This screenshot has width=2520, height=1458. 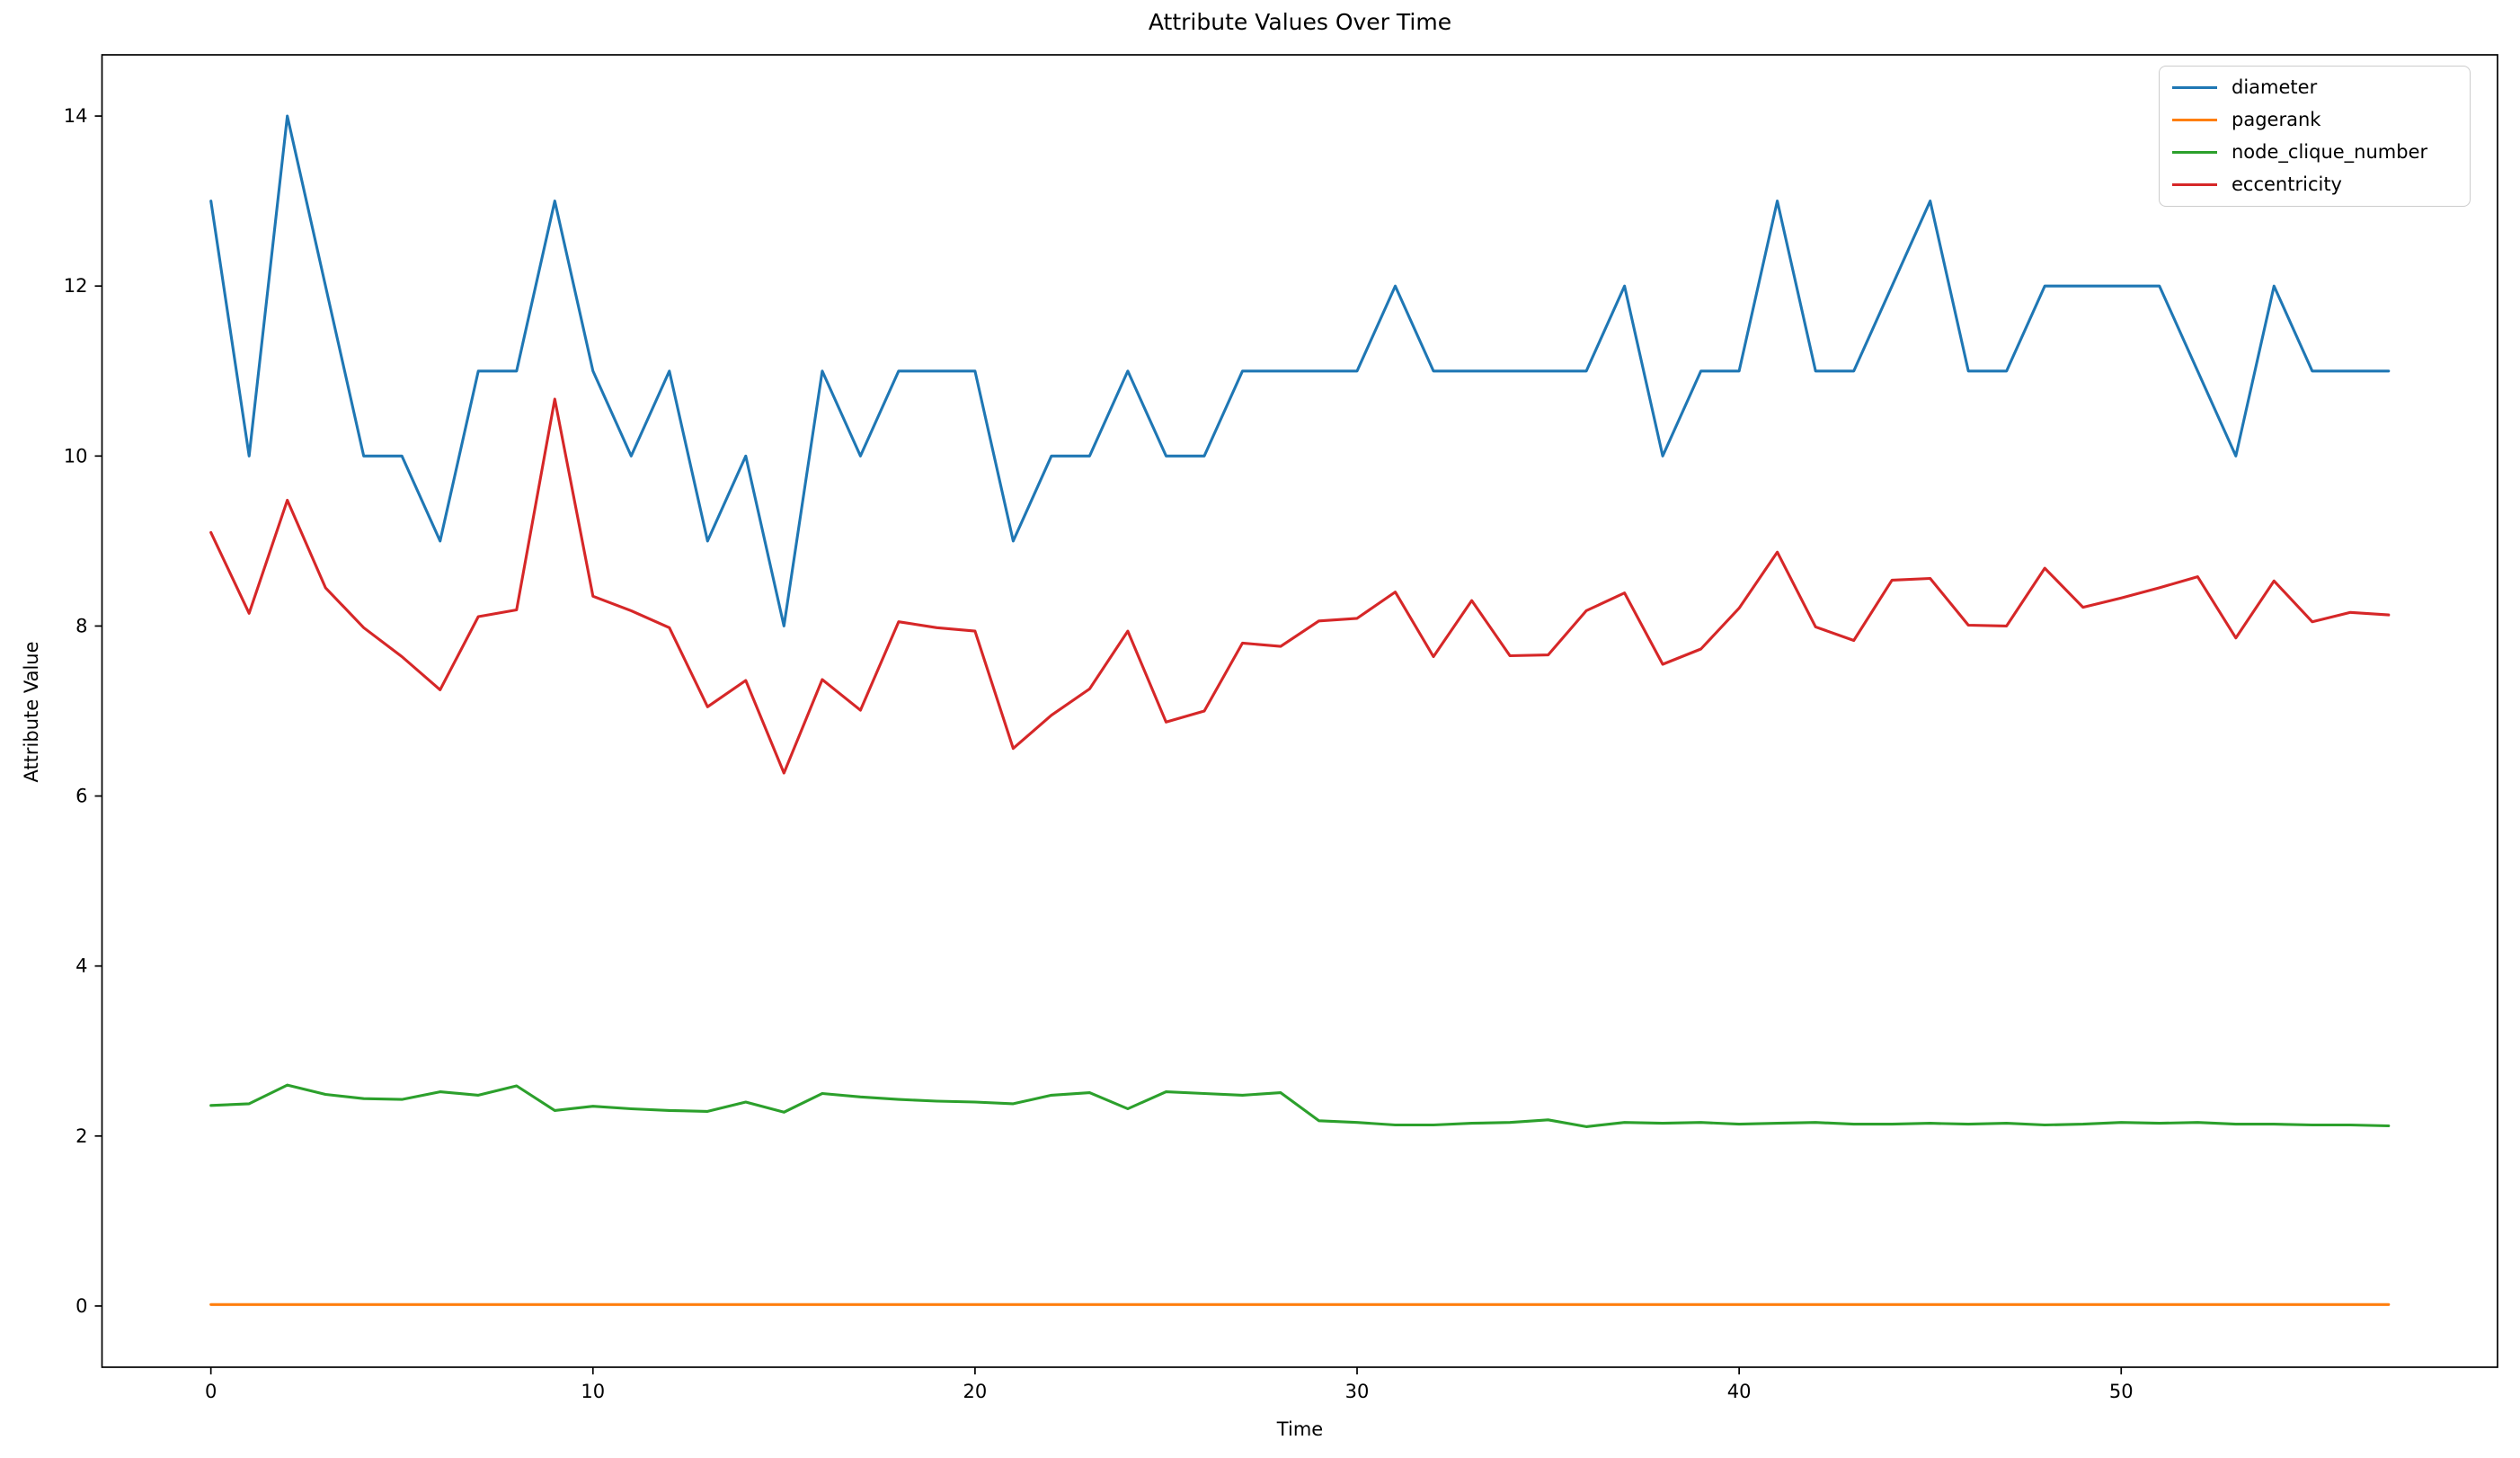 What do you see at coordinates (81, 1306) in the screenshot?
I see `y-axis-tick-label: 0` at bounding box center [81, 1306].